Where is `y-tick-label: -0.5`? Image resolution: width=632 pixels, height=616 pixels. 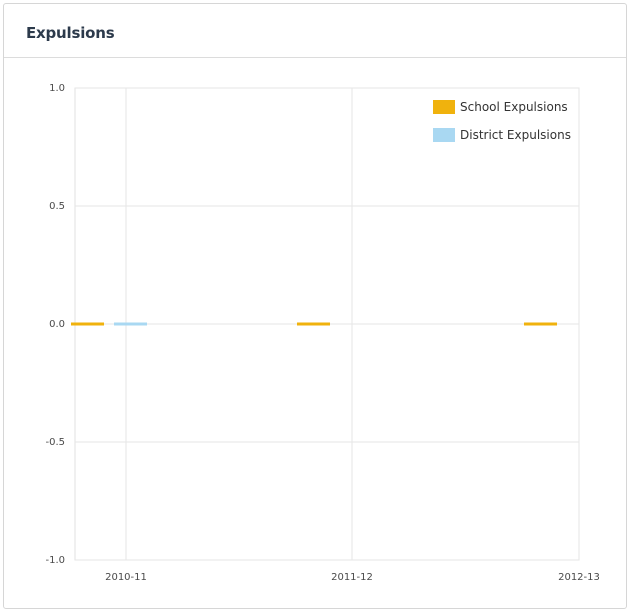 y-tick-label: -0.5 is located at coordinates (55, 442).